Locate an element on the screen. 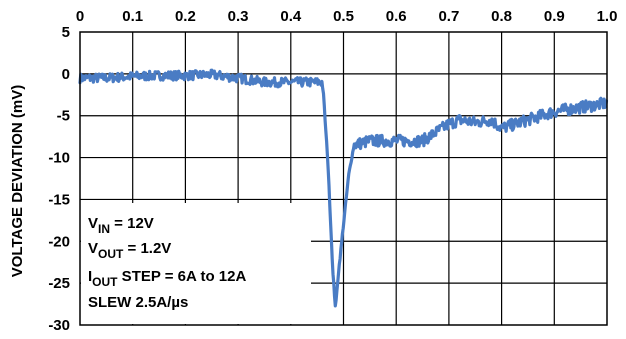 The height and width of the screenshot is (339, 626). x-tick-label: 0 is located at coordinates (80, 16).